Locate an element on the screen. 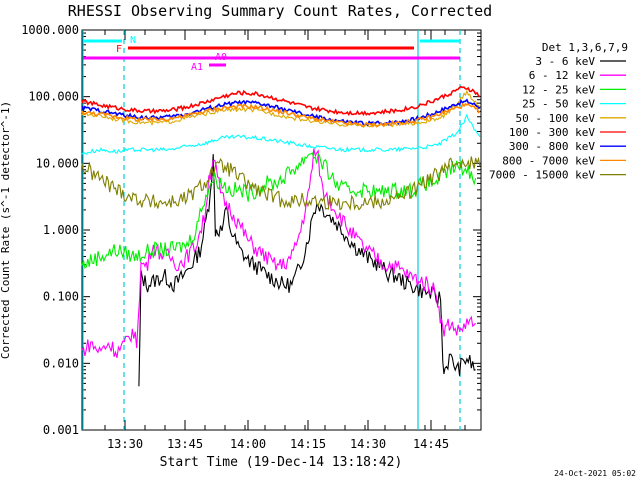 The width and height of the screenshot is (640, 484). x-axis-label: Start Time (19-Dec-14 13:18:42) is located at coordinates (281, 462).